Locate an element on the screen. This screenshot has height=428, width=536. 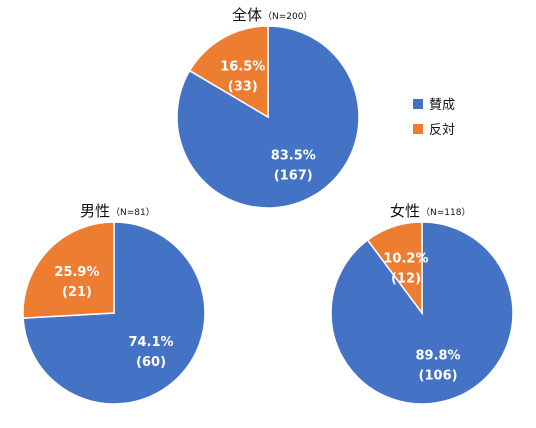
legend-label-0: 賛成 is located at coordinates (442, 105).